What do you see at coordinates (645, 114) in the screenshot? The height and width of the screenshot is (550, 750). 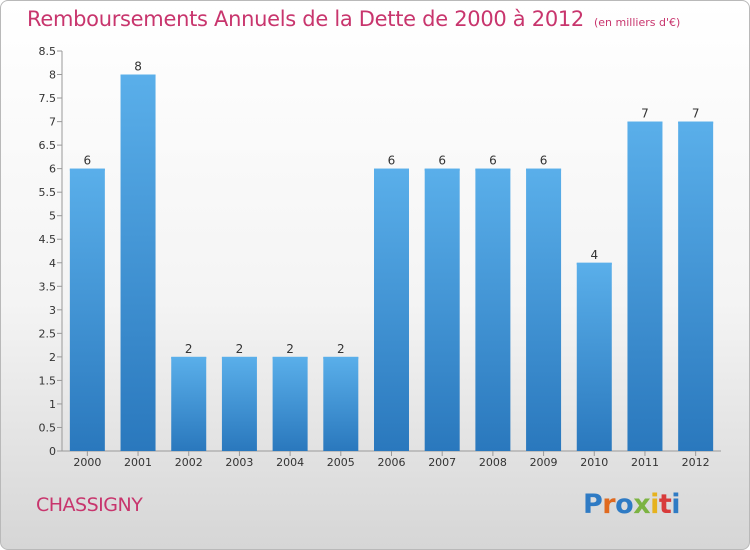 I see `data-label-2011: 7` at bounding box center [645, 114].